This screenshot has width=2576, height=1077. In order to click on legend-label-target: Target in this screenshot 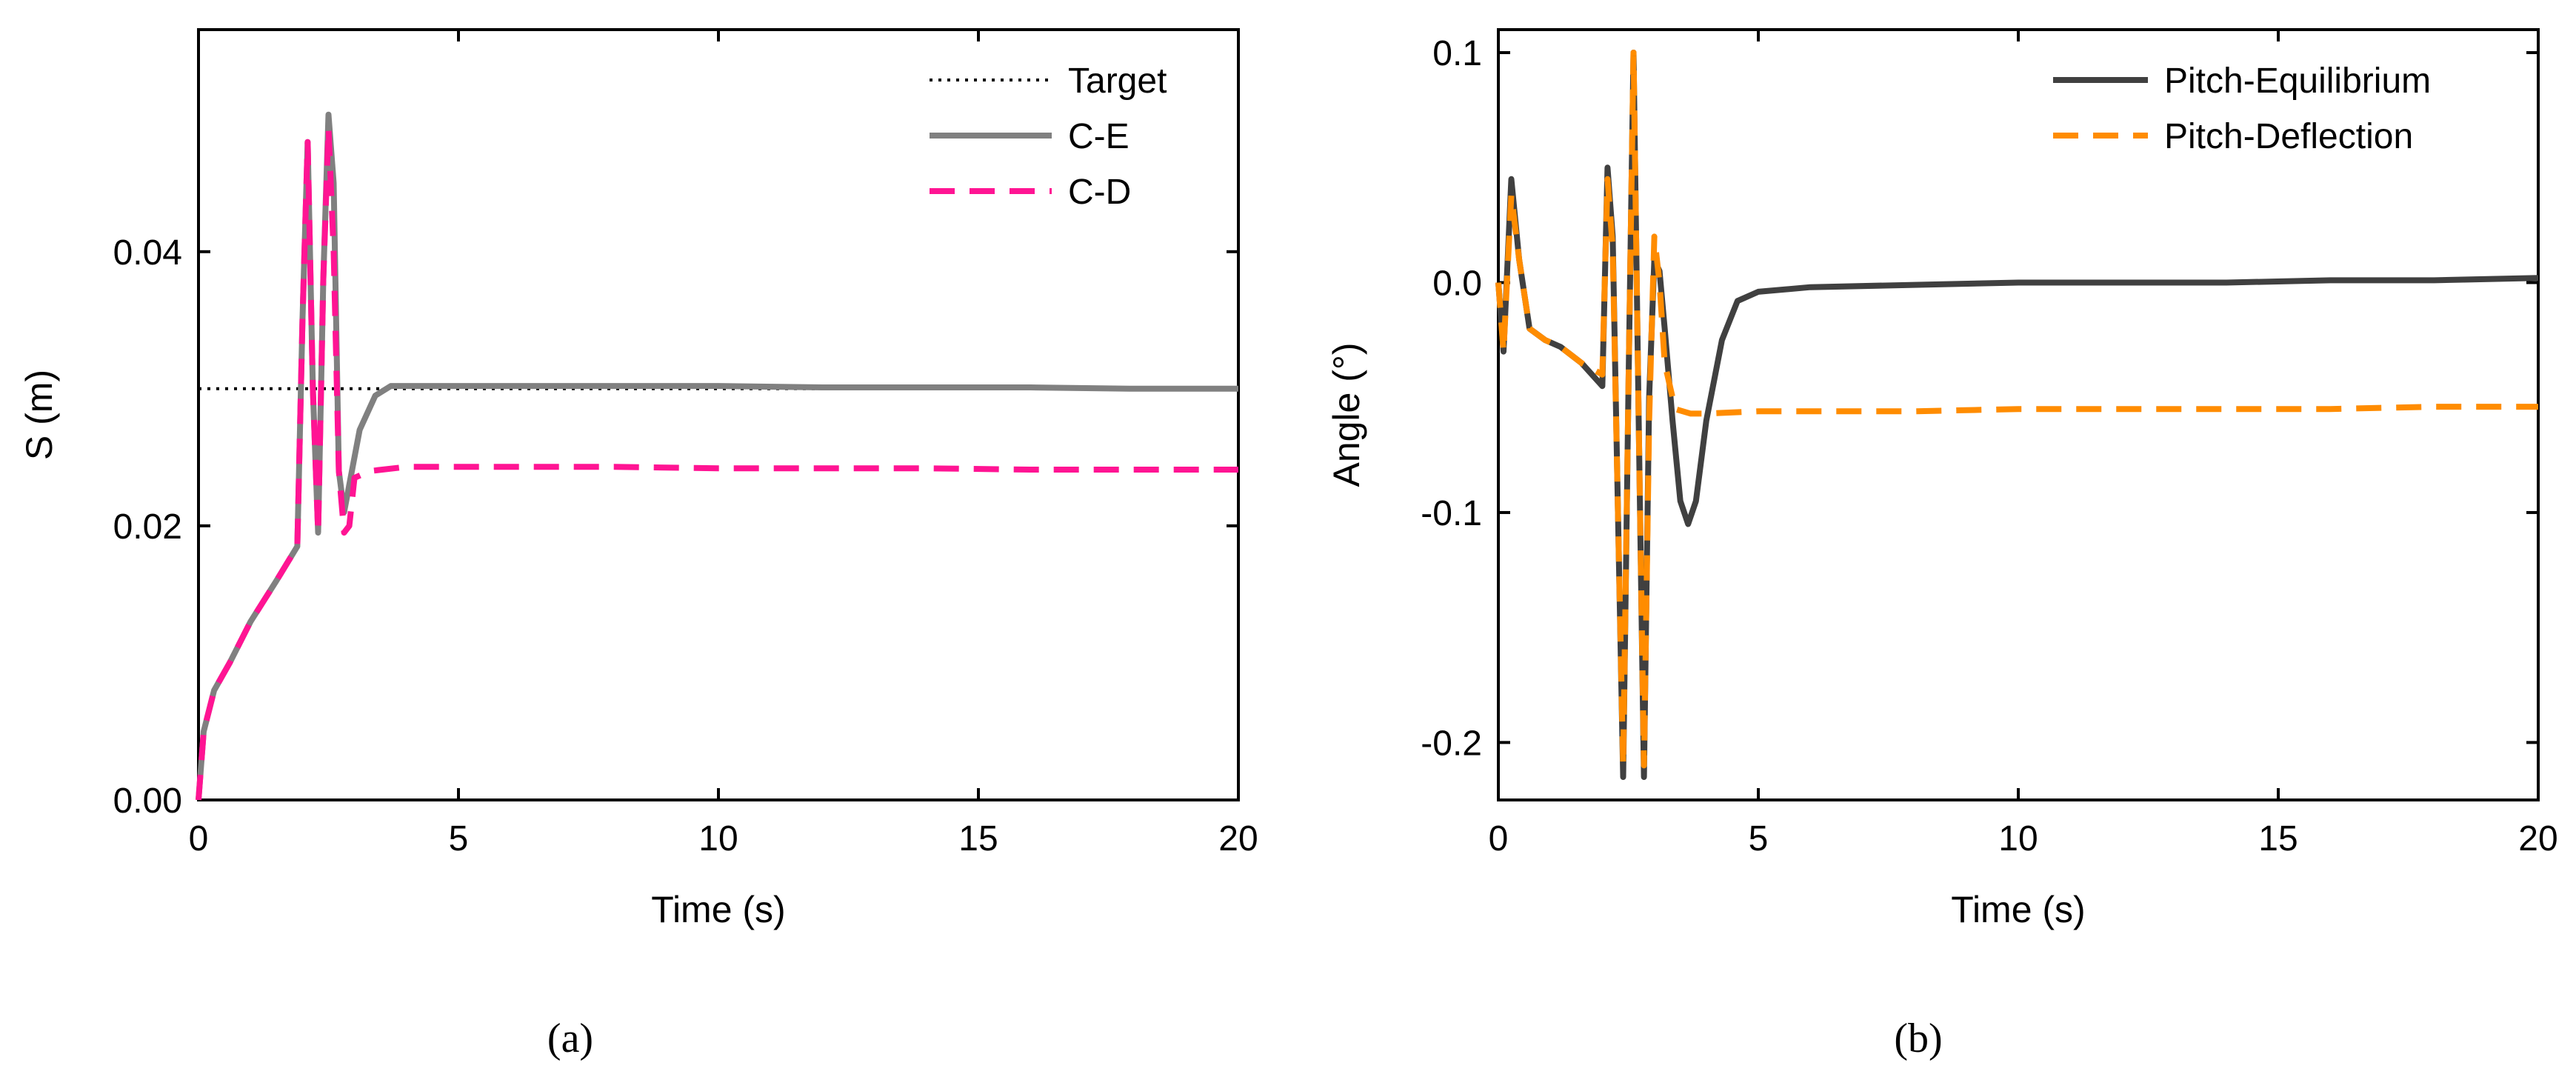, I will do `click(1117, 81)`.